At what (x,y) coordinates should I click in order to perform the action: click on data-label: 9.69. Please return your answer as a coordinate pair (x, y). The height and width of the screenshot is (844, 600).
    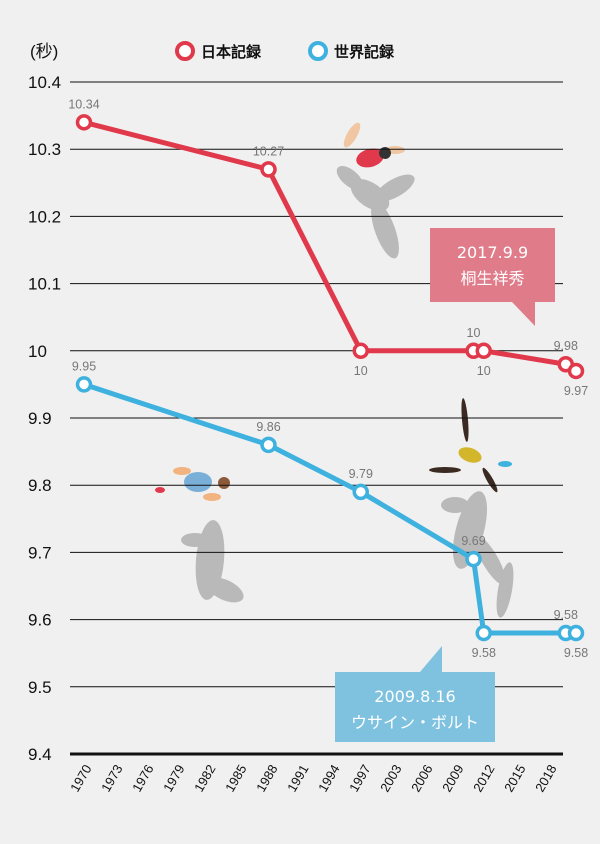
    Looking at the image, I should click on (473, 541).